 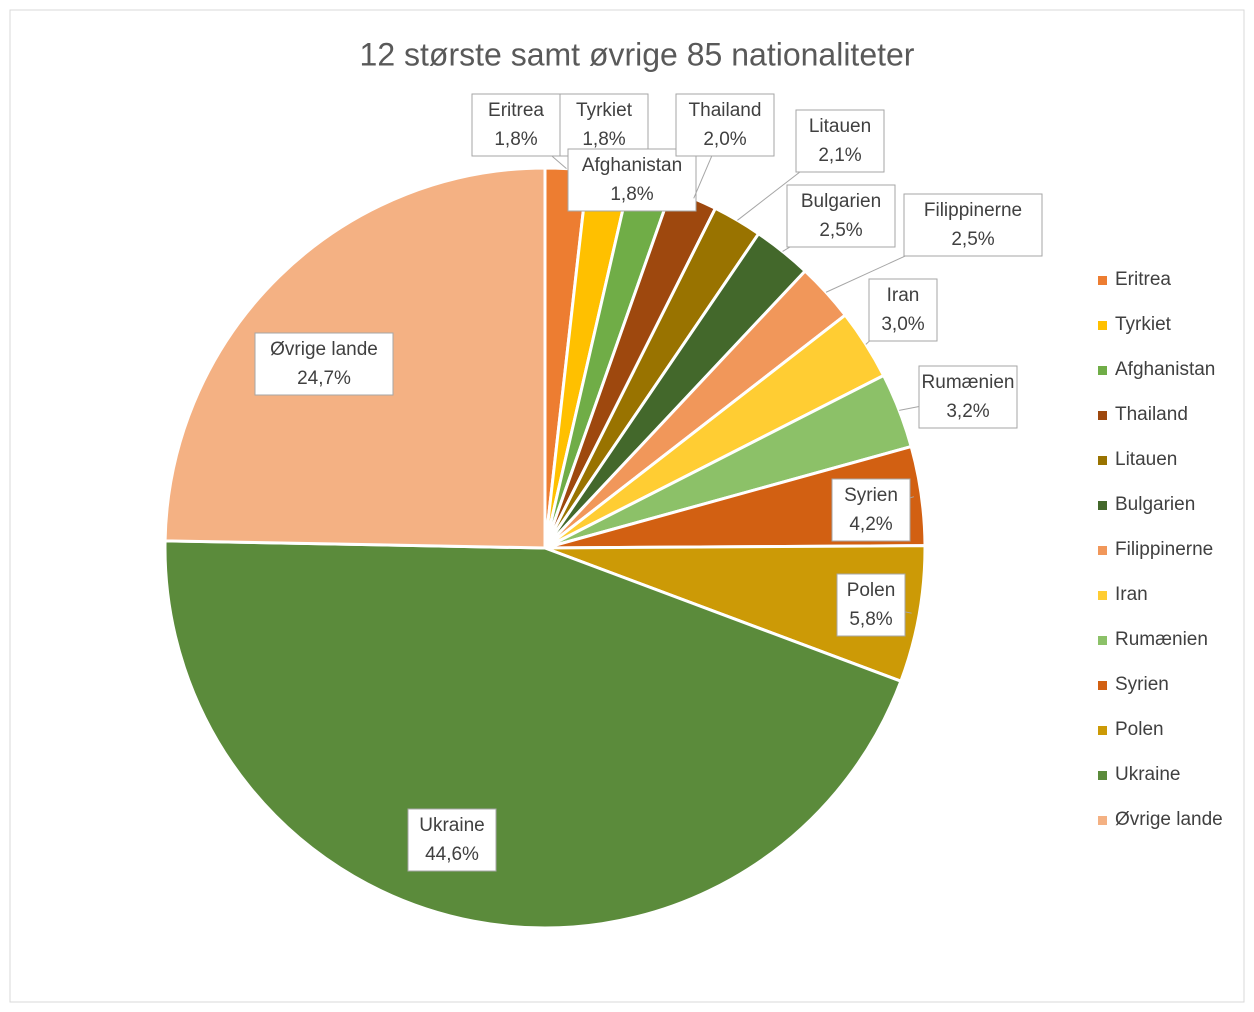 What do you see at coordinates (452, 854) in the screenshot?
I see `data-label-value: 44,6%` at bounding box center [452, 854].